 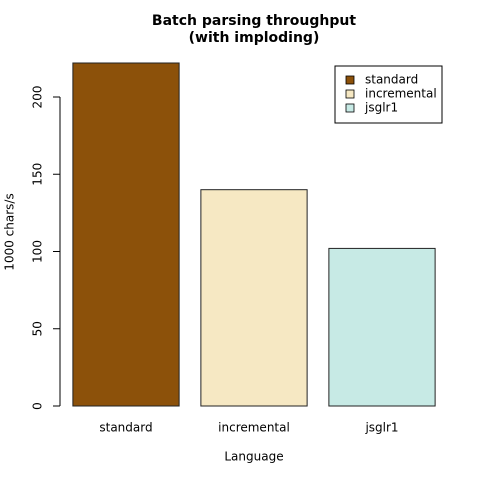 I want to click on legend-label: standard, so click(x=391, y=80).